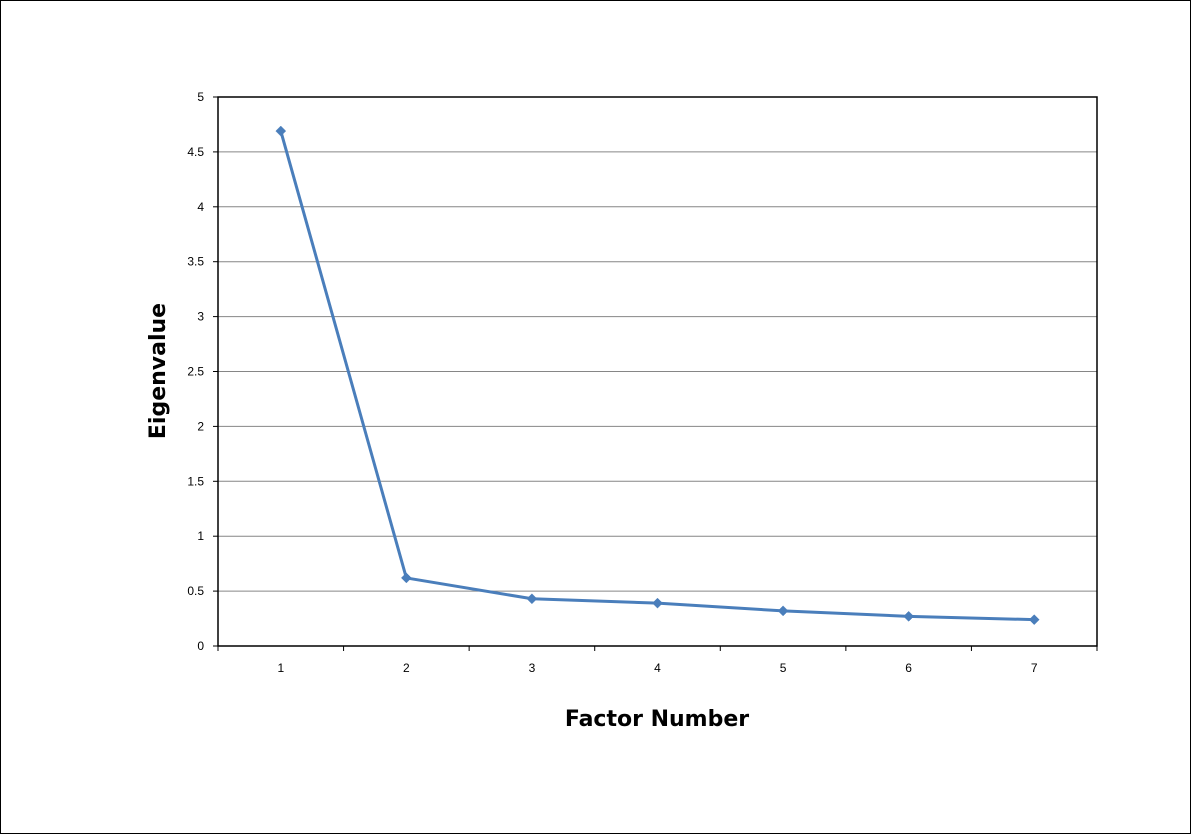 This screenshot has height=835, width=1191. What do you see at coordinates (657, 719) in the screenshot?
I see `x-axis-title: Factor Number` at bounding box center [657, 719].